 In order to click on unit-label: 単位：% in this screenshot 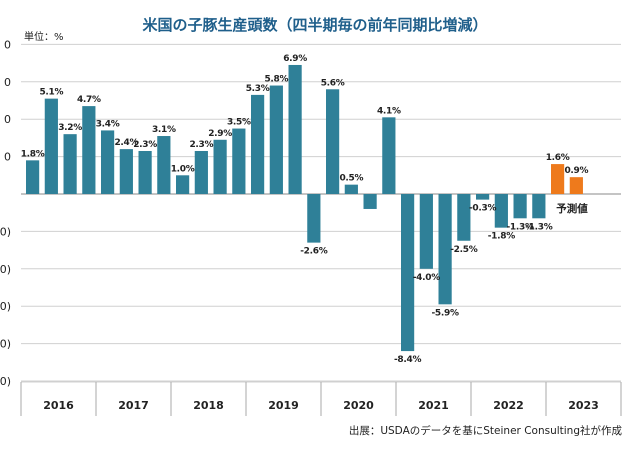, I will do `click(44, 36)`.